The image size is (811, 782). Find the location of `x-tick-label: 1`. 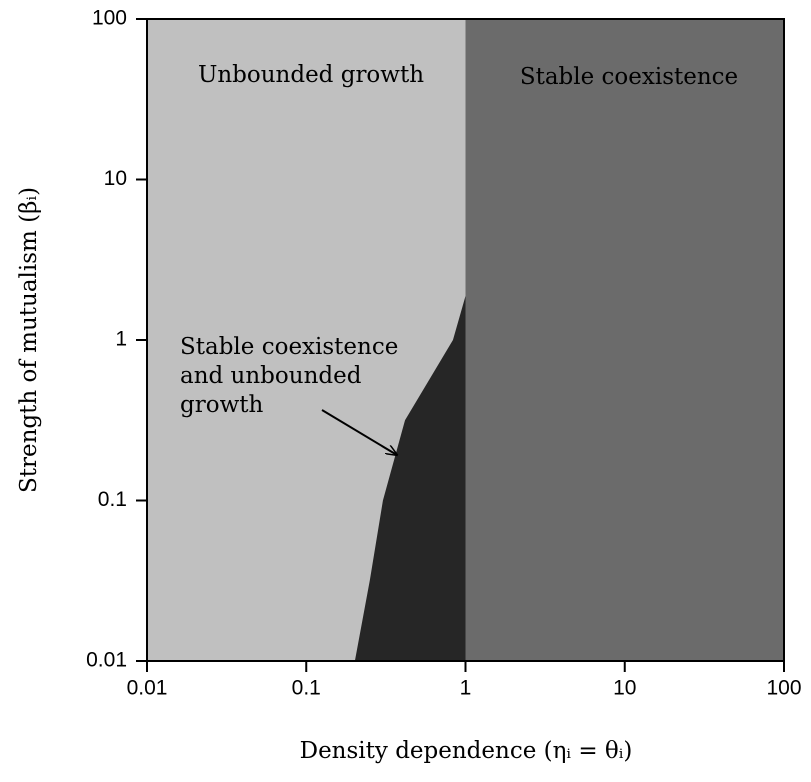

x-tick-label: 1 is located at coordinates (466, 688).